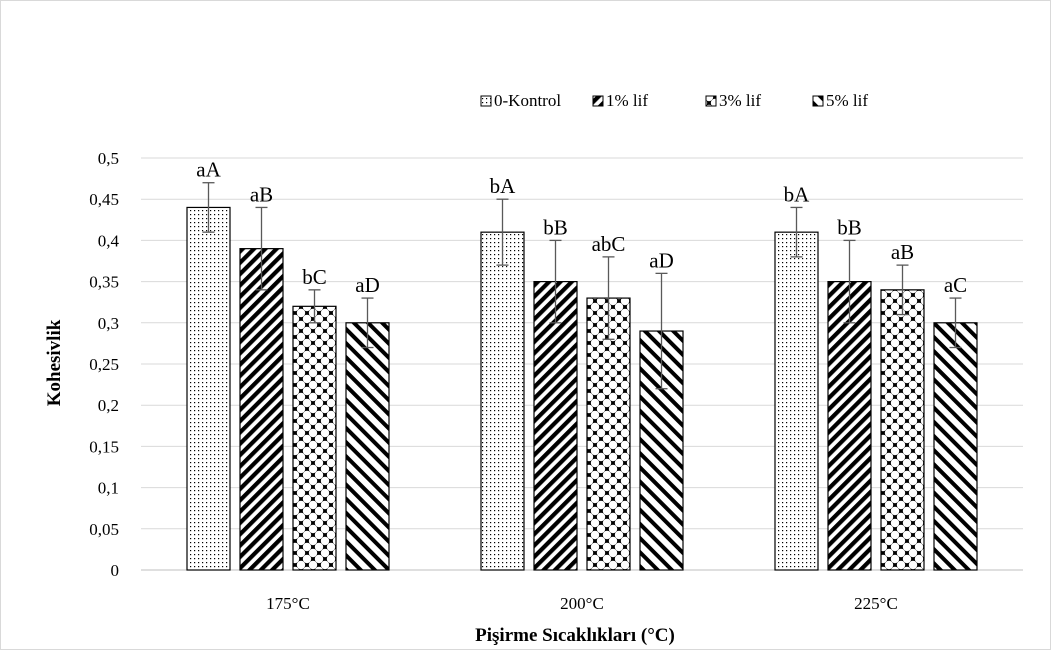 The height and width of the screenshot is (650, 1051). I want to click on data-label: aA, so click(208, 170).